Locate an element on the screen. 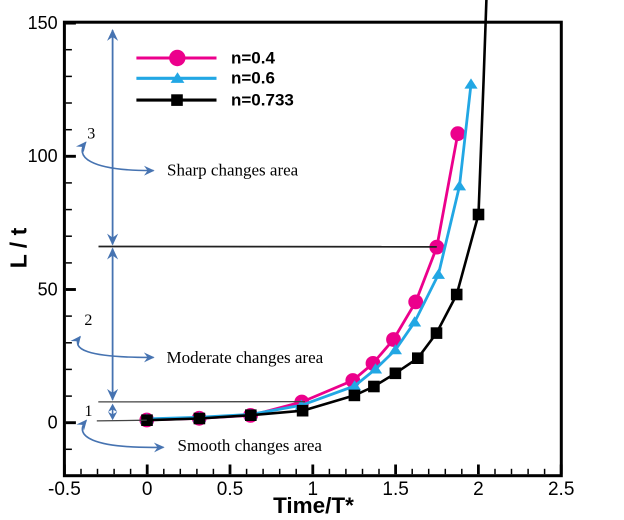 This screenshot has width=624, height=520. svg-text: -0.5 is located at coordinates (64, 489).